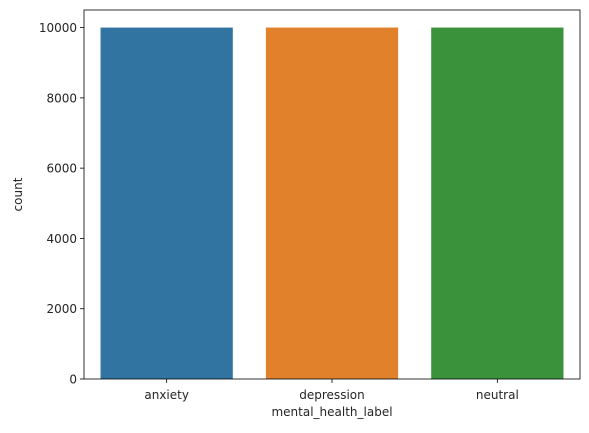  What do you see at coordinates (73, 380) in the screenshot?
I see `y-tick-label: 0` at bounding box center [73, 380].